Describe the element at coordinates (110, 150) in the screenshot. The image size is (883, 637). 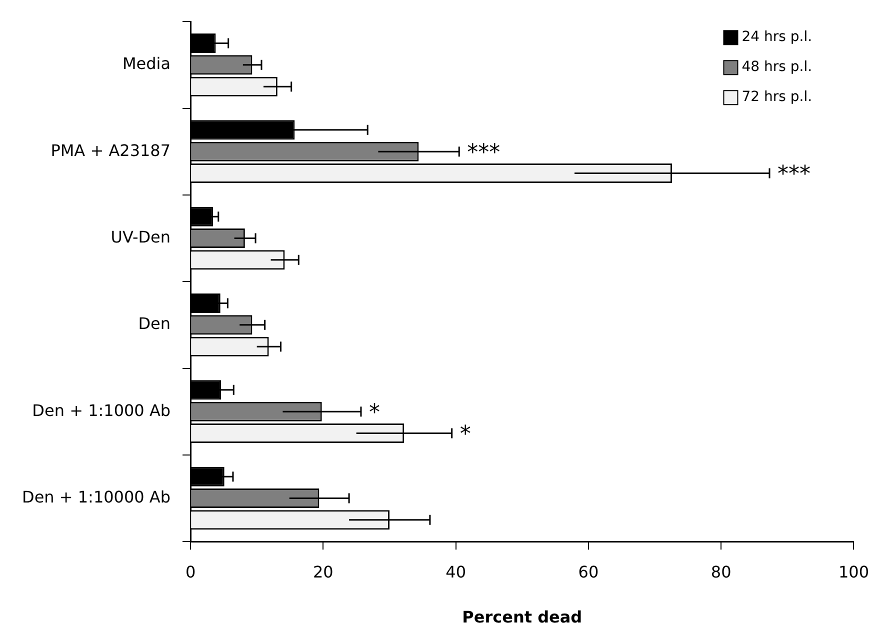
I see `y-tick-label: PMA + A23187` at that location.